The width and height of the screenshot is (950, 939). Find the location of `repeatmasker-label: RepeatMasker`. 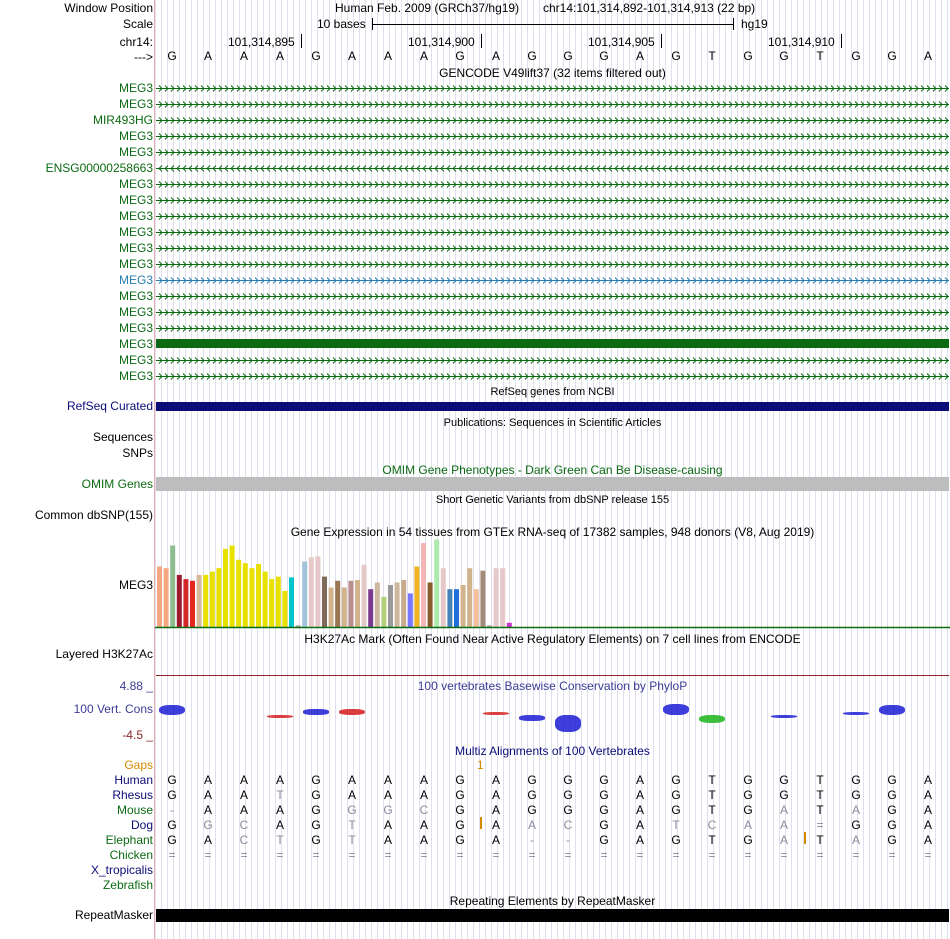

repeatmasker-label: RepeatMasker is located at coordinates (113, 915).